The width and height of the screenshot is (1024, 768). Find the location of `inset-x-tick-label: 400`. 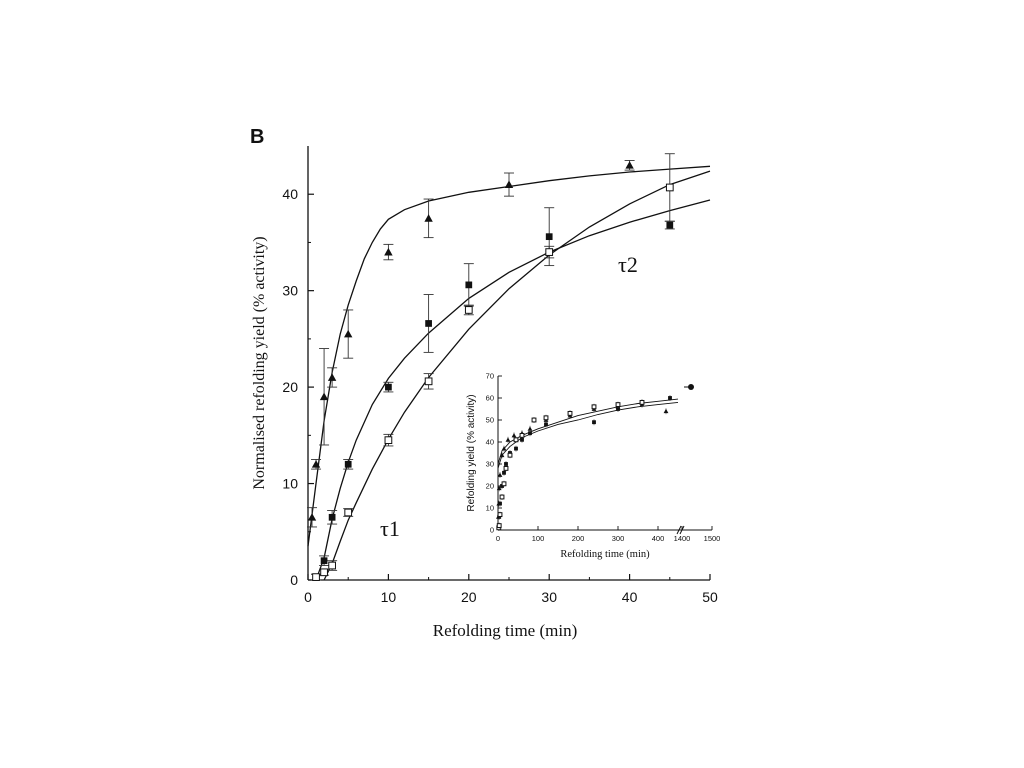

inset-x-tick-label: 400 is located at coordinates (658, 538).